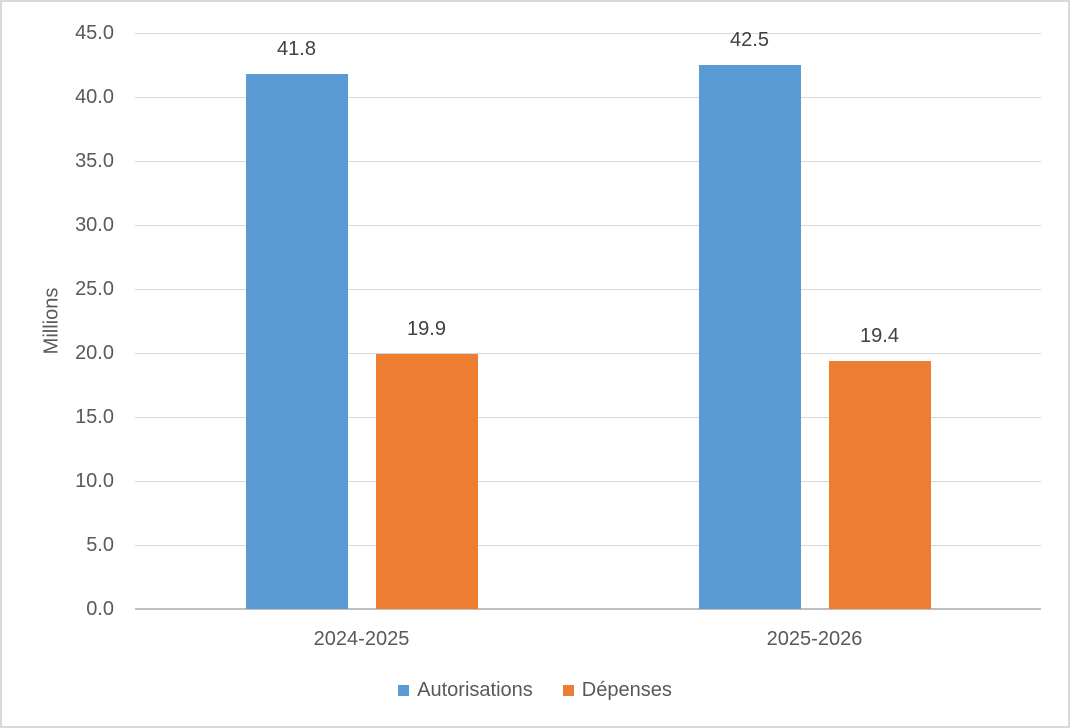 The height and width of the screenshot is (728, 1070). Describe the element at coordinates (361, 639) in the screenshot. I see `category-label: 2024-2025` at that location.